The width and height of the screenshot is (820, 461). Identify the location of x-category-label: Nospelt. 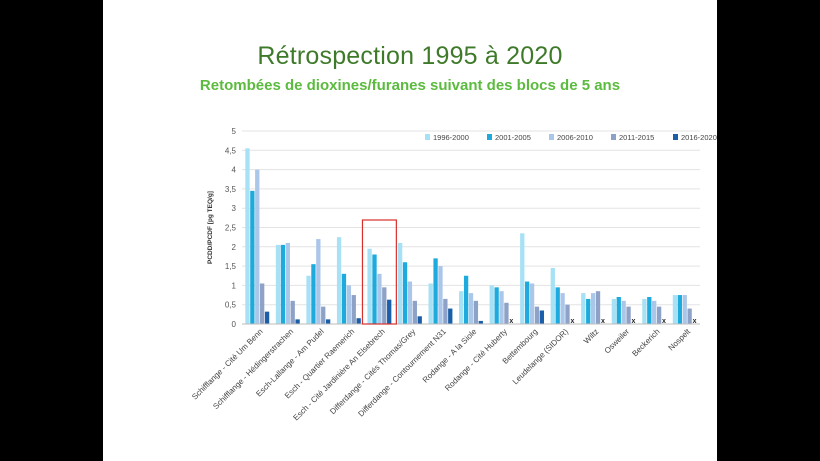
(680, 340).